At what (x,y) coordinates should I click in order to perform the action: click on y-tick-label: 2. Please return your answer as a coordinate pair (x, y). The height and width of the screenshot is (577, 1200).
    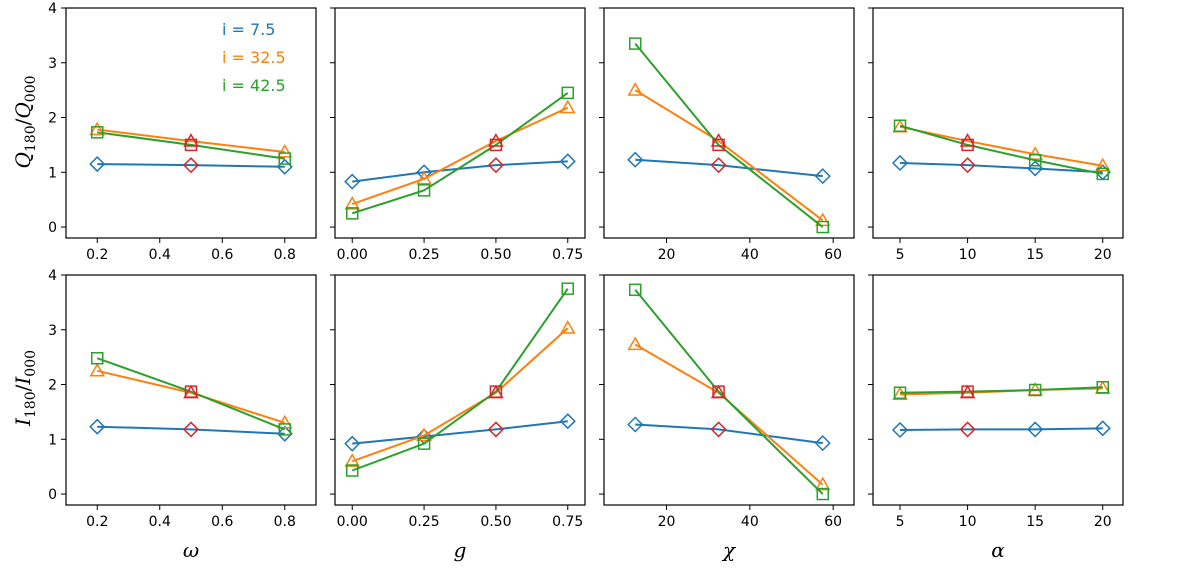
    Looking at the image, I should click on (52, 119).